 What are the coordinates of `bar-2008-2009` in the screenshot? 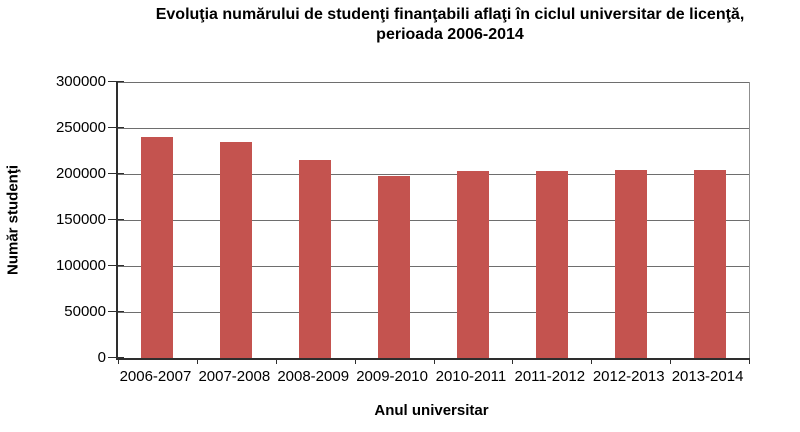 It's located at (315, 259).